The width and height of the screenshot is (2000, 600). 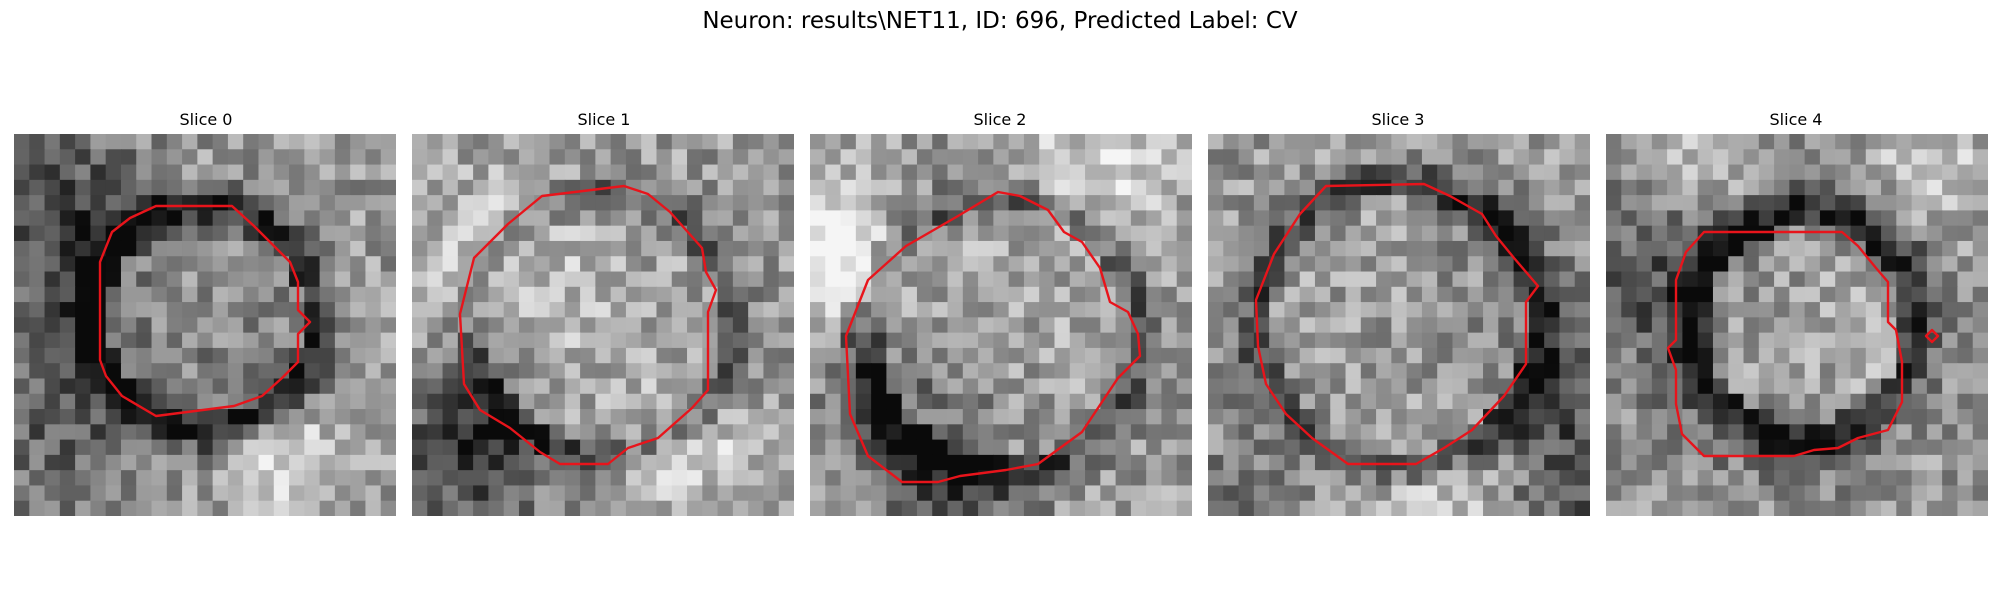 I want to click on slice-1-panel, so click(x=603, y=325).